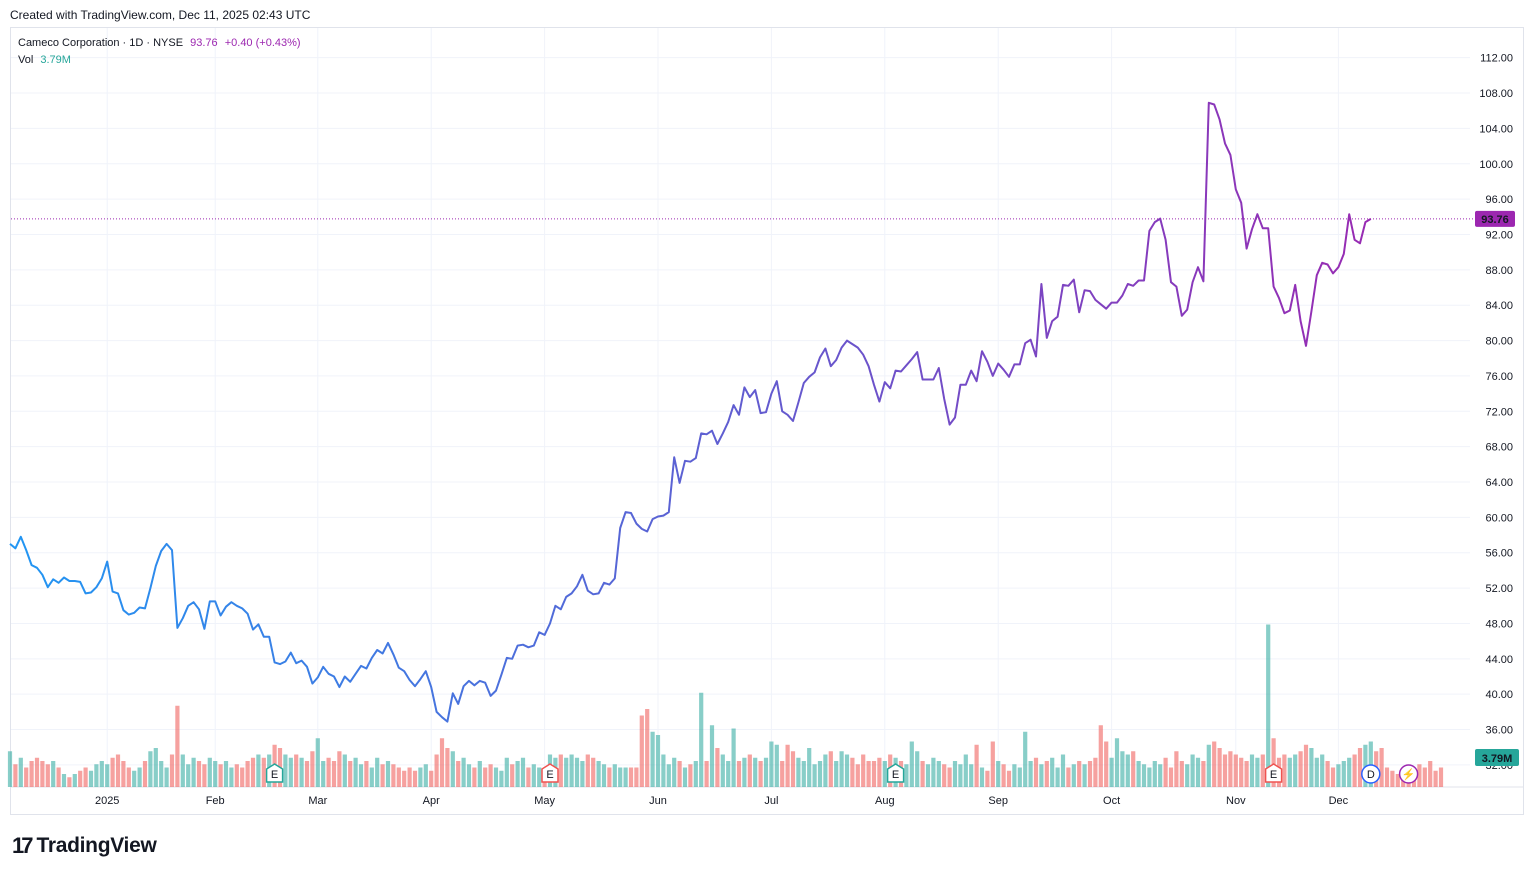 This screenshot has height=875, width=1534. What do you see at coordinates (1499, 200) in the screenshot?
I see `y-tick-label: 96.00` at bounding box center [1499, 200].